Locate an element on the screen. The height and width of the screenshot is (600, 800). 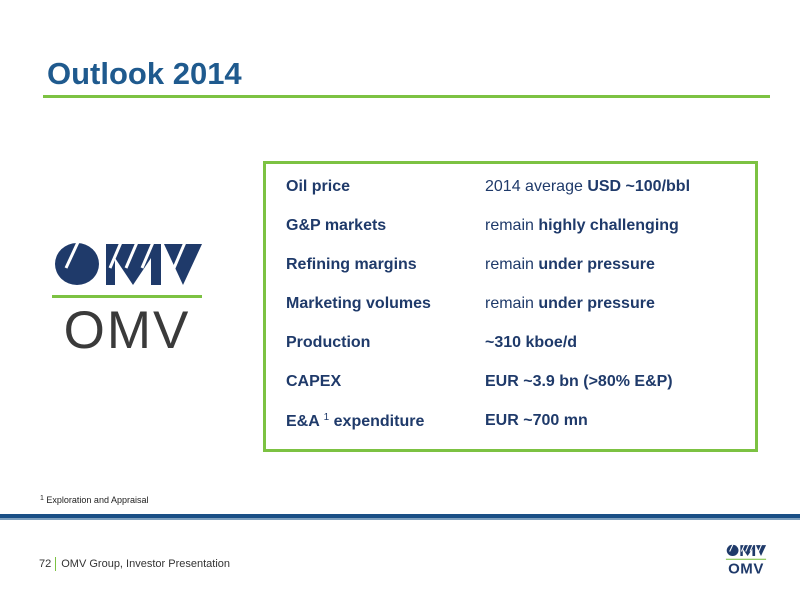
row-label: Marketing volumes is located at coordinates (358, 303).